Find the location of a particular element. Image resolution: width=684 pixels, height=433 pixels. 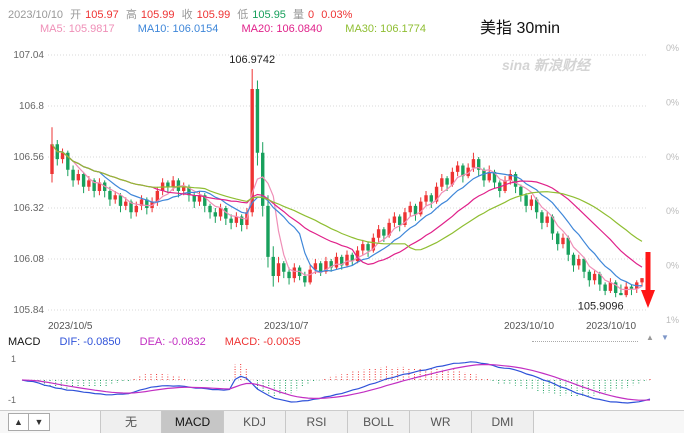

period-down-button: ▼ is located at coordinates (39, 422).